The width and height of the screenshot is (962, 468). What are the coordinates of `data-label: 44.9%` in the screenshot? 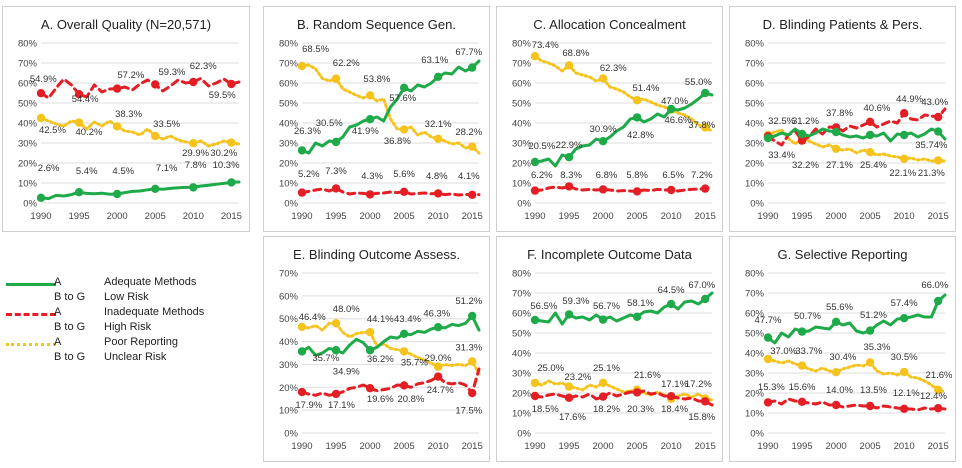 It's located at (909, 99).